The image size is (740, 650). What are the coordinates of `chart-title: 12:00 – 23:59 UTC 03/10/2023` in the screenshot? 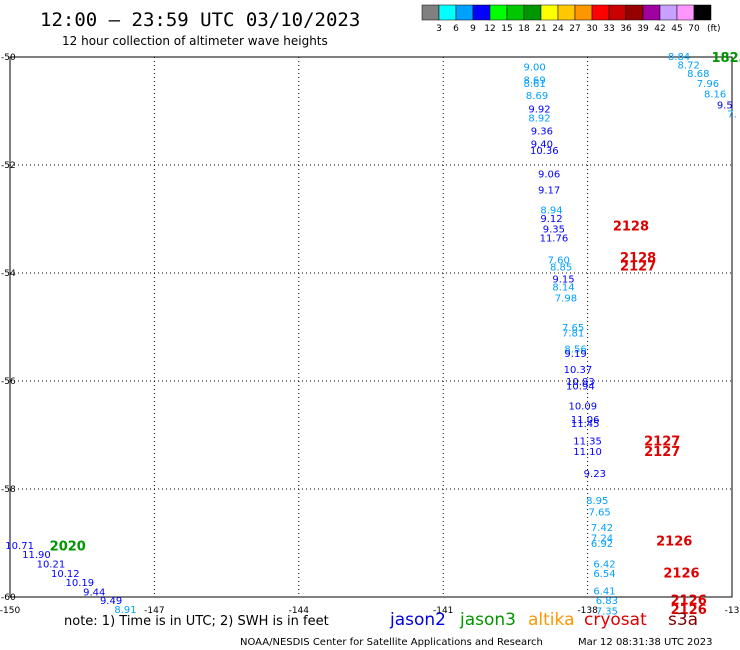 It's located at (200, 20).